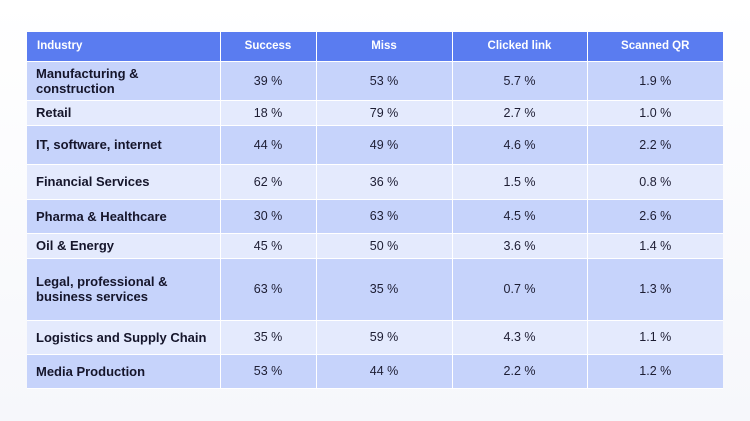 The height and width of the screenshot is (421, 750). What do you see at coordinates (520, 182) in the screenshot?
I see `clicked-link-cell: 1.5 %` at bounding box center [520, 182].